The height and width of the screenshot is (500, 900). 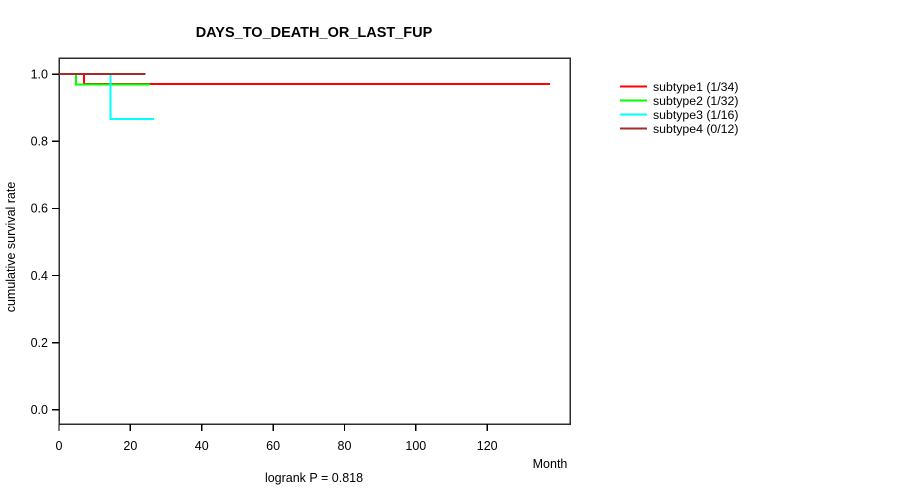 I want to click on survival-curve-subtype1, so click(x=304, y=79).